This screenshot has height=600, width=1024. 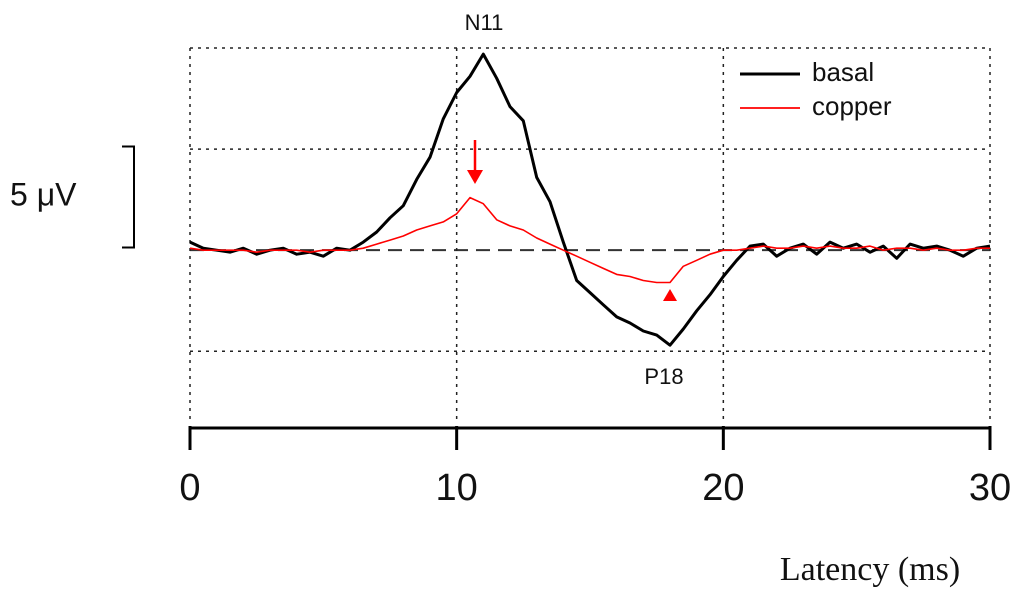 I want to click on series-line, so click(x=589, y=240).